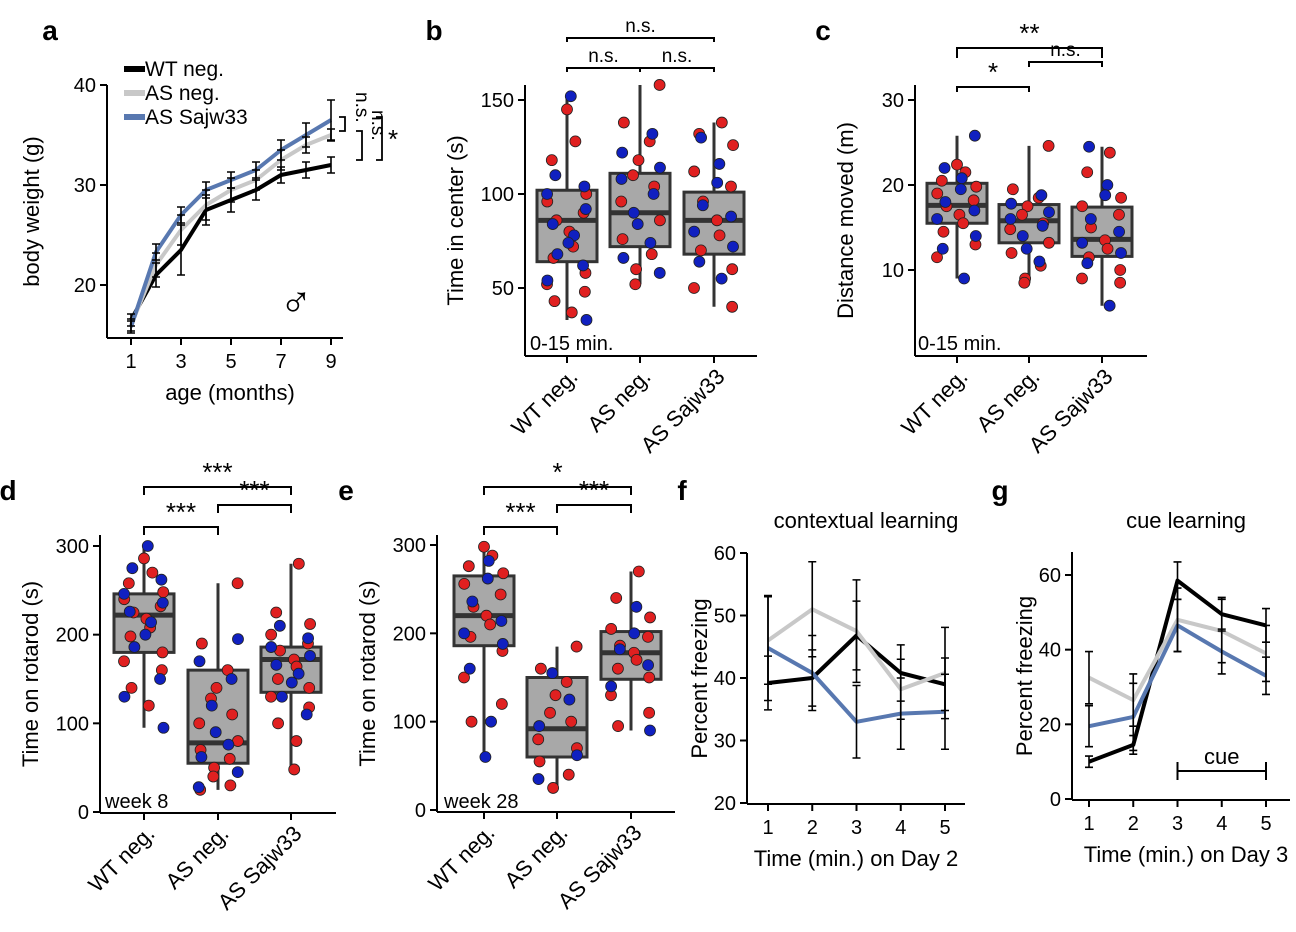 This screenshot has height=932, width=1296. What do you see at coordinates (1221, 756) in the screenshot?
I see `cue-label: cue` at bounding box center [1221, 756].